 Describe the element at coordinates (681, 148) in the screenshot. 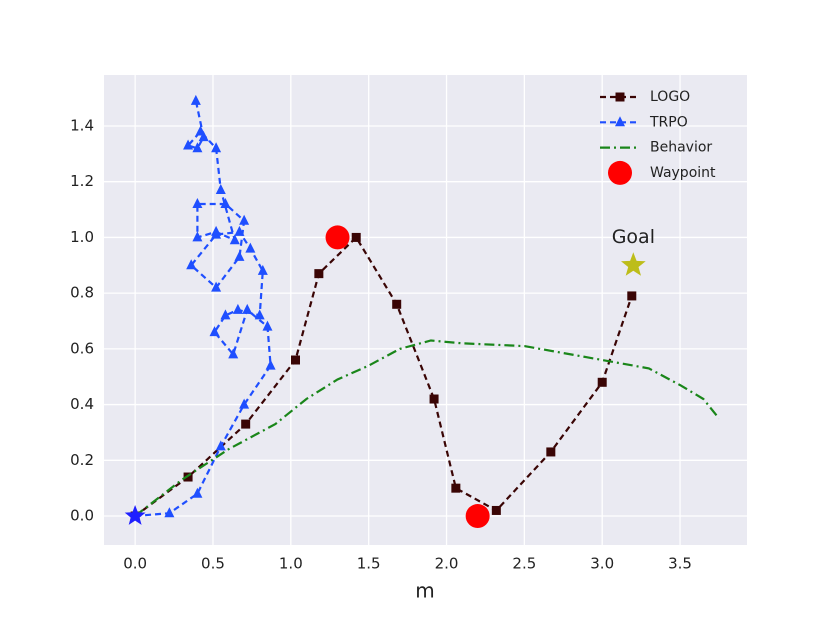

I see `legend-label: Behavior` at that location.